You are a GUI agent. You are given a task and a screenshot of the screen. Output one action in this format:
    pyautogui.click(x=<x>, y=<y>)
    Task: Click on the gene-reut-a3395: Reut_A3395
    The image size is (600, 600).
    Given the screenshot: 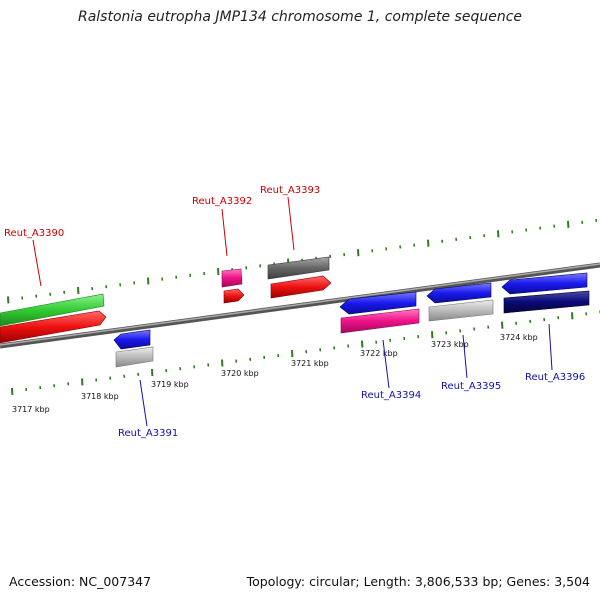 What is the action you would take?
    pyautogui.click(x=463, y=337)
    